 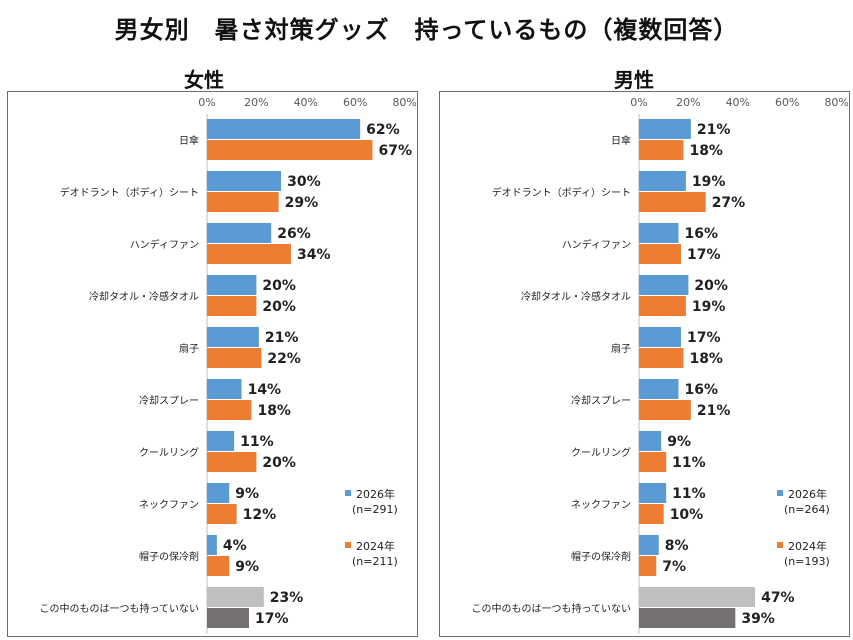 What do you see at coordinates (426, 30) in the screenshot?
I see `page-title: 男女別 暑さ対策グッズ 持っているもの（複数回答）` at bounding box center [426, 30].